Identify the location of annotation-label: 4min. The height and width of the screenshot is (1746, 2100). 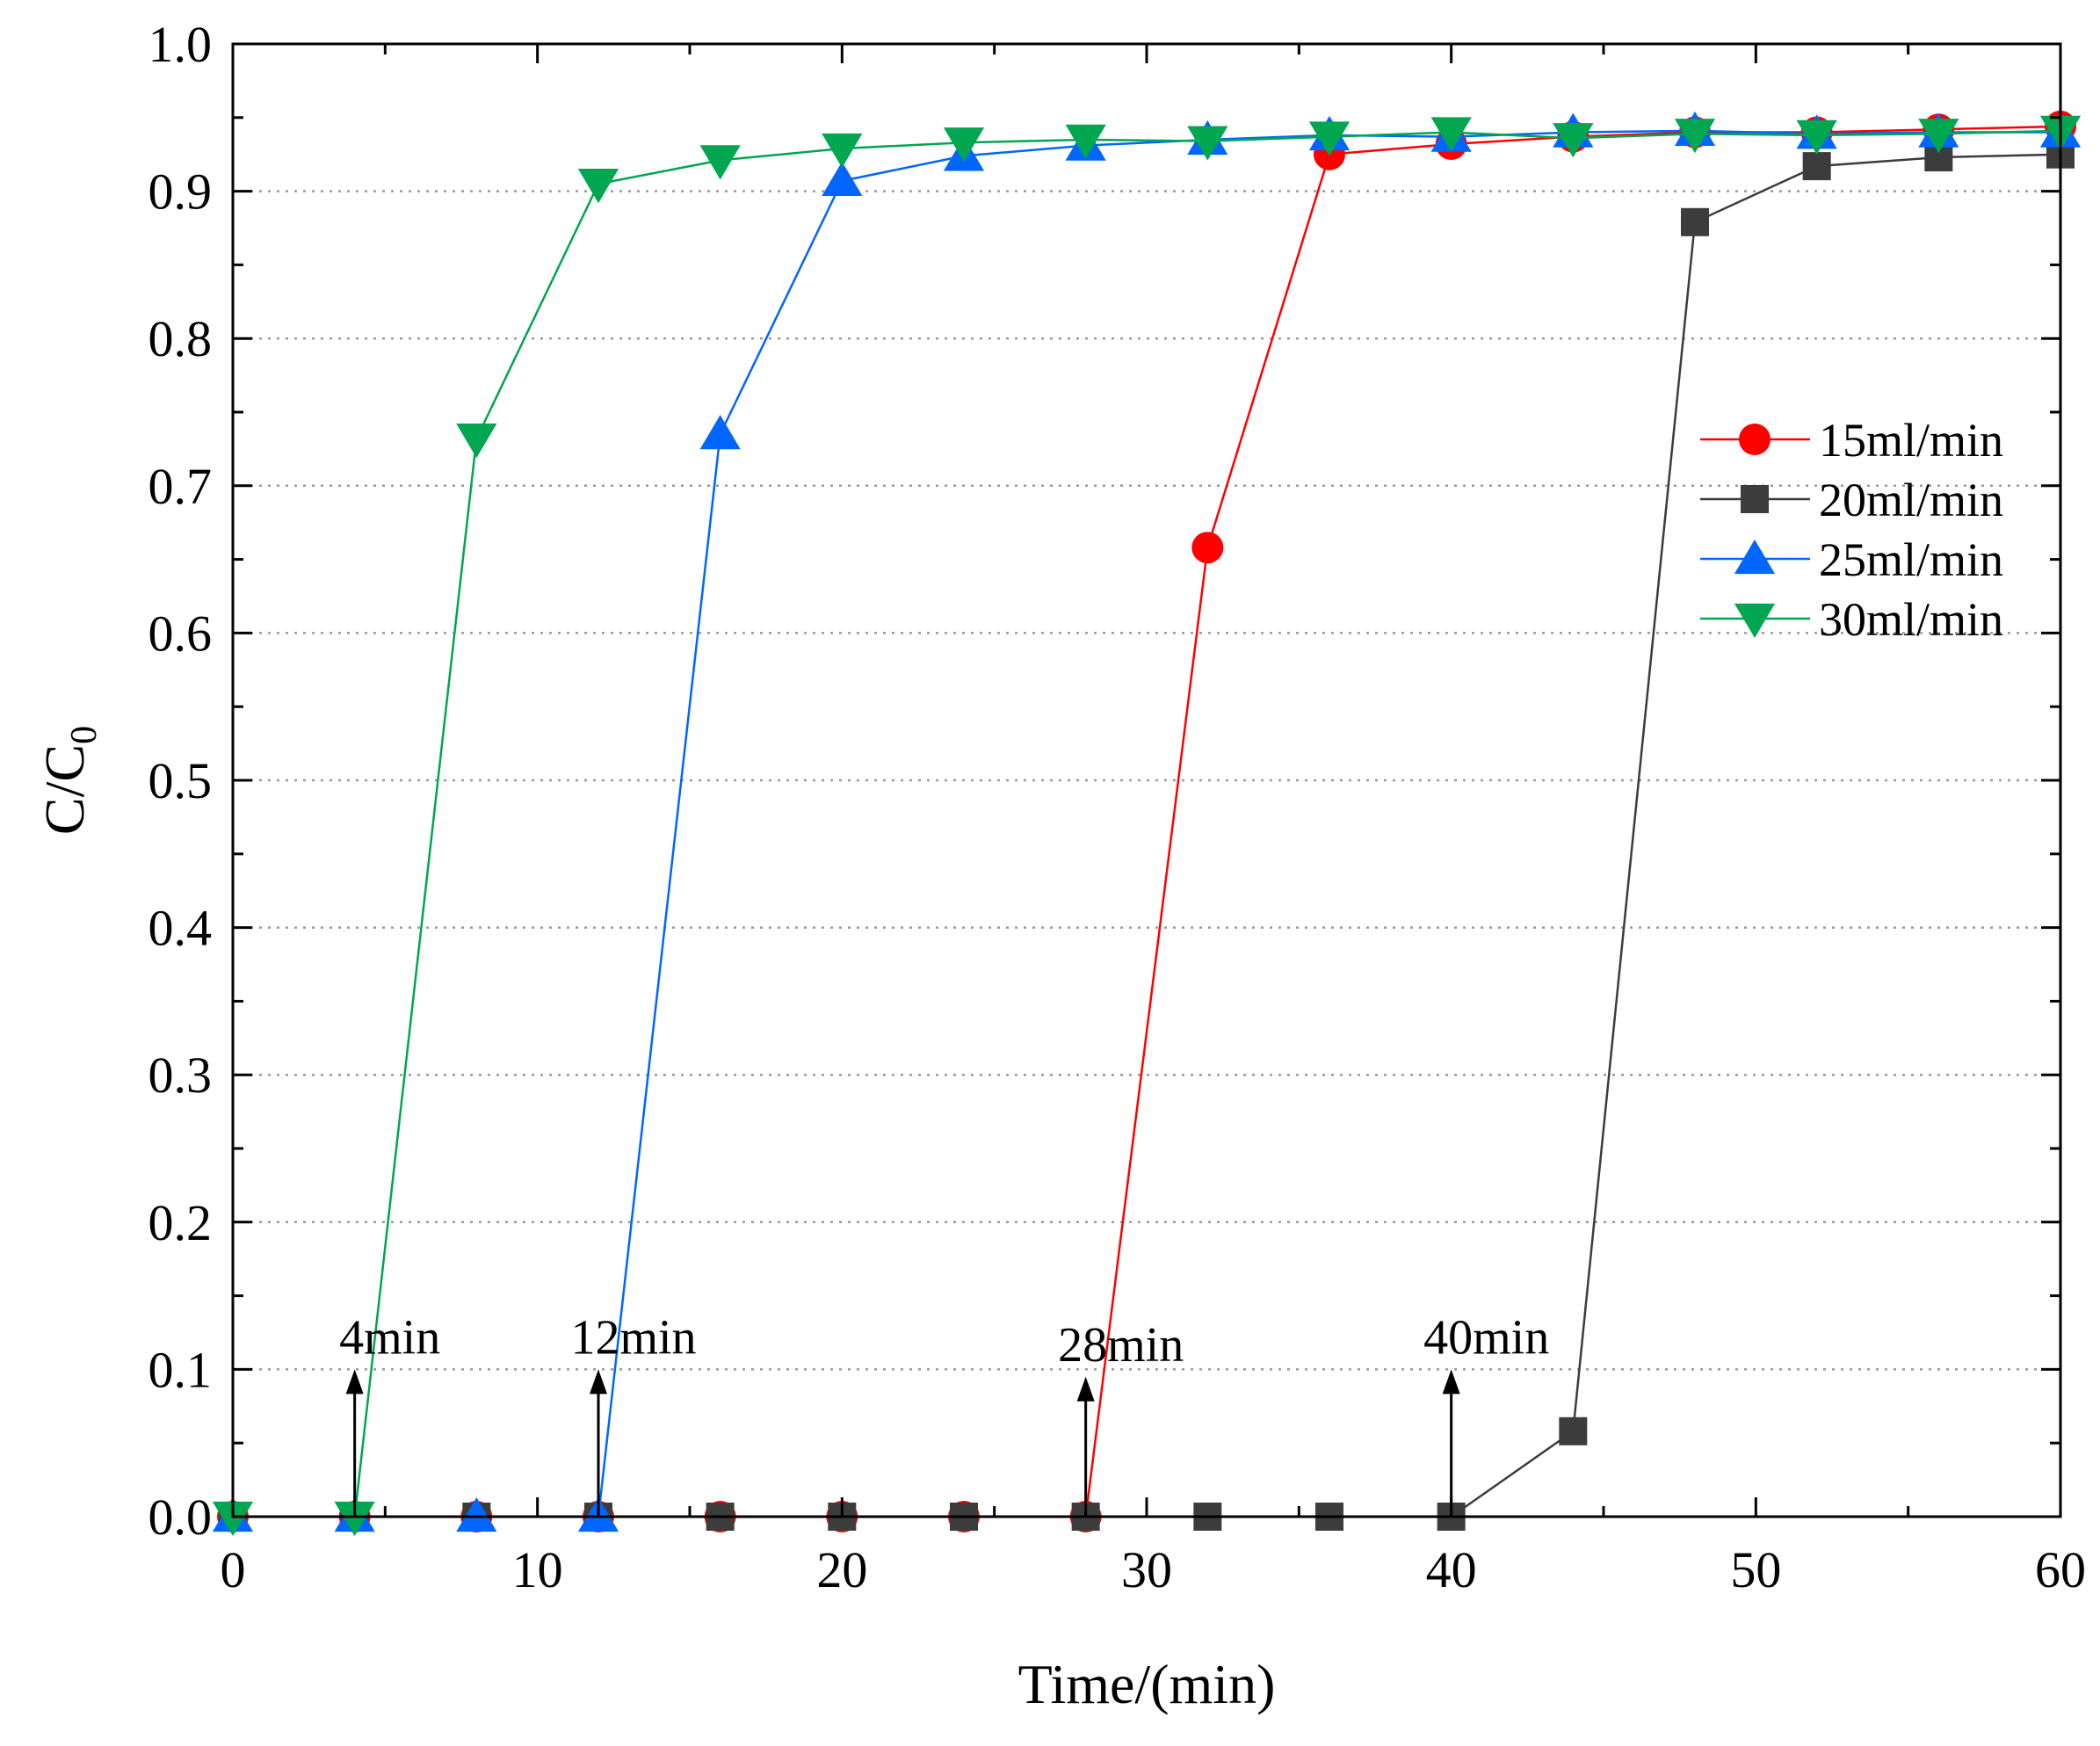
(389, 1337).